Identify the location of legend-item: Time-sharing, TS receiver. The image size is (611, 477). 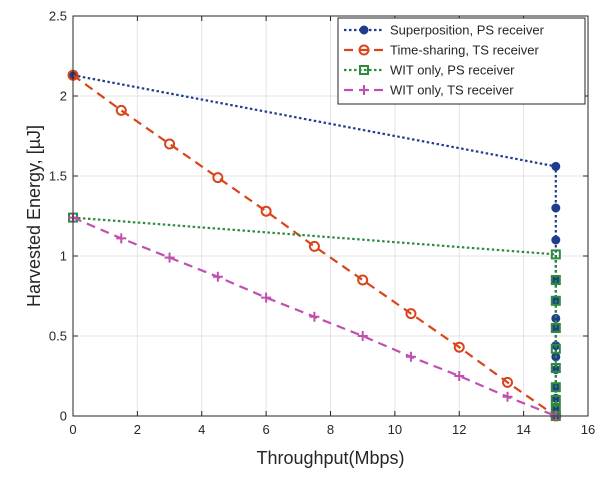
(441, 50).